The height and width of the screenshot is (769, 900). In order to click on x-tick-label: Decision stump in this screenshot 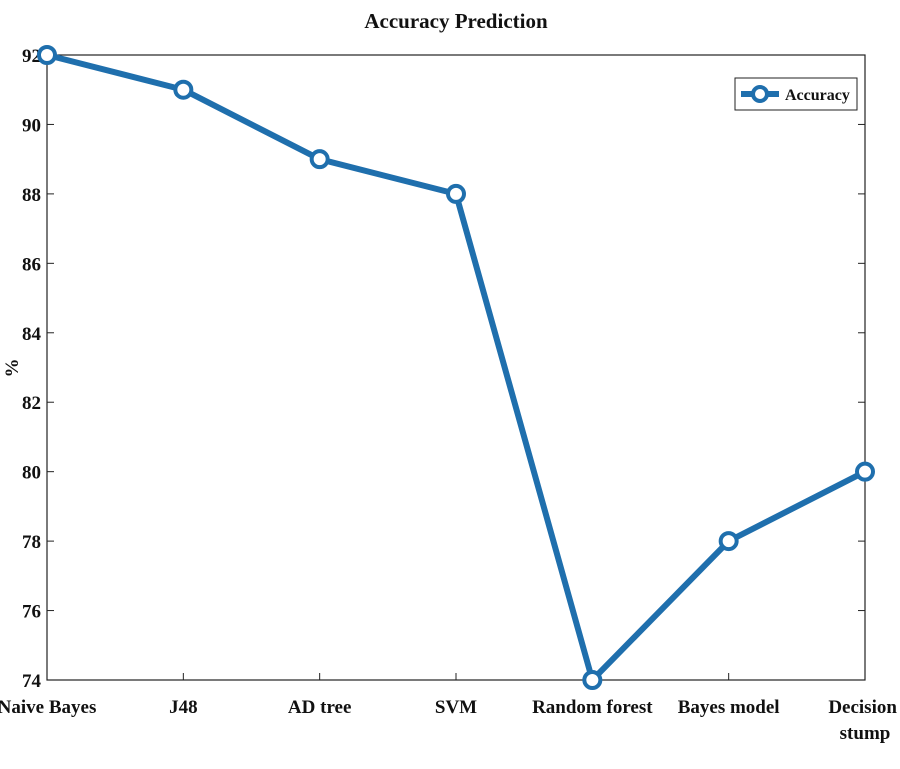, I will do `click(864, 720)`.